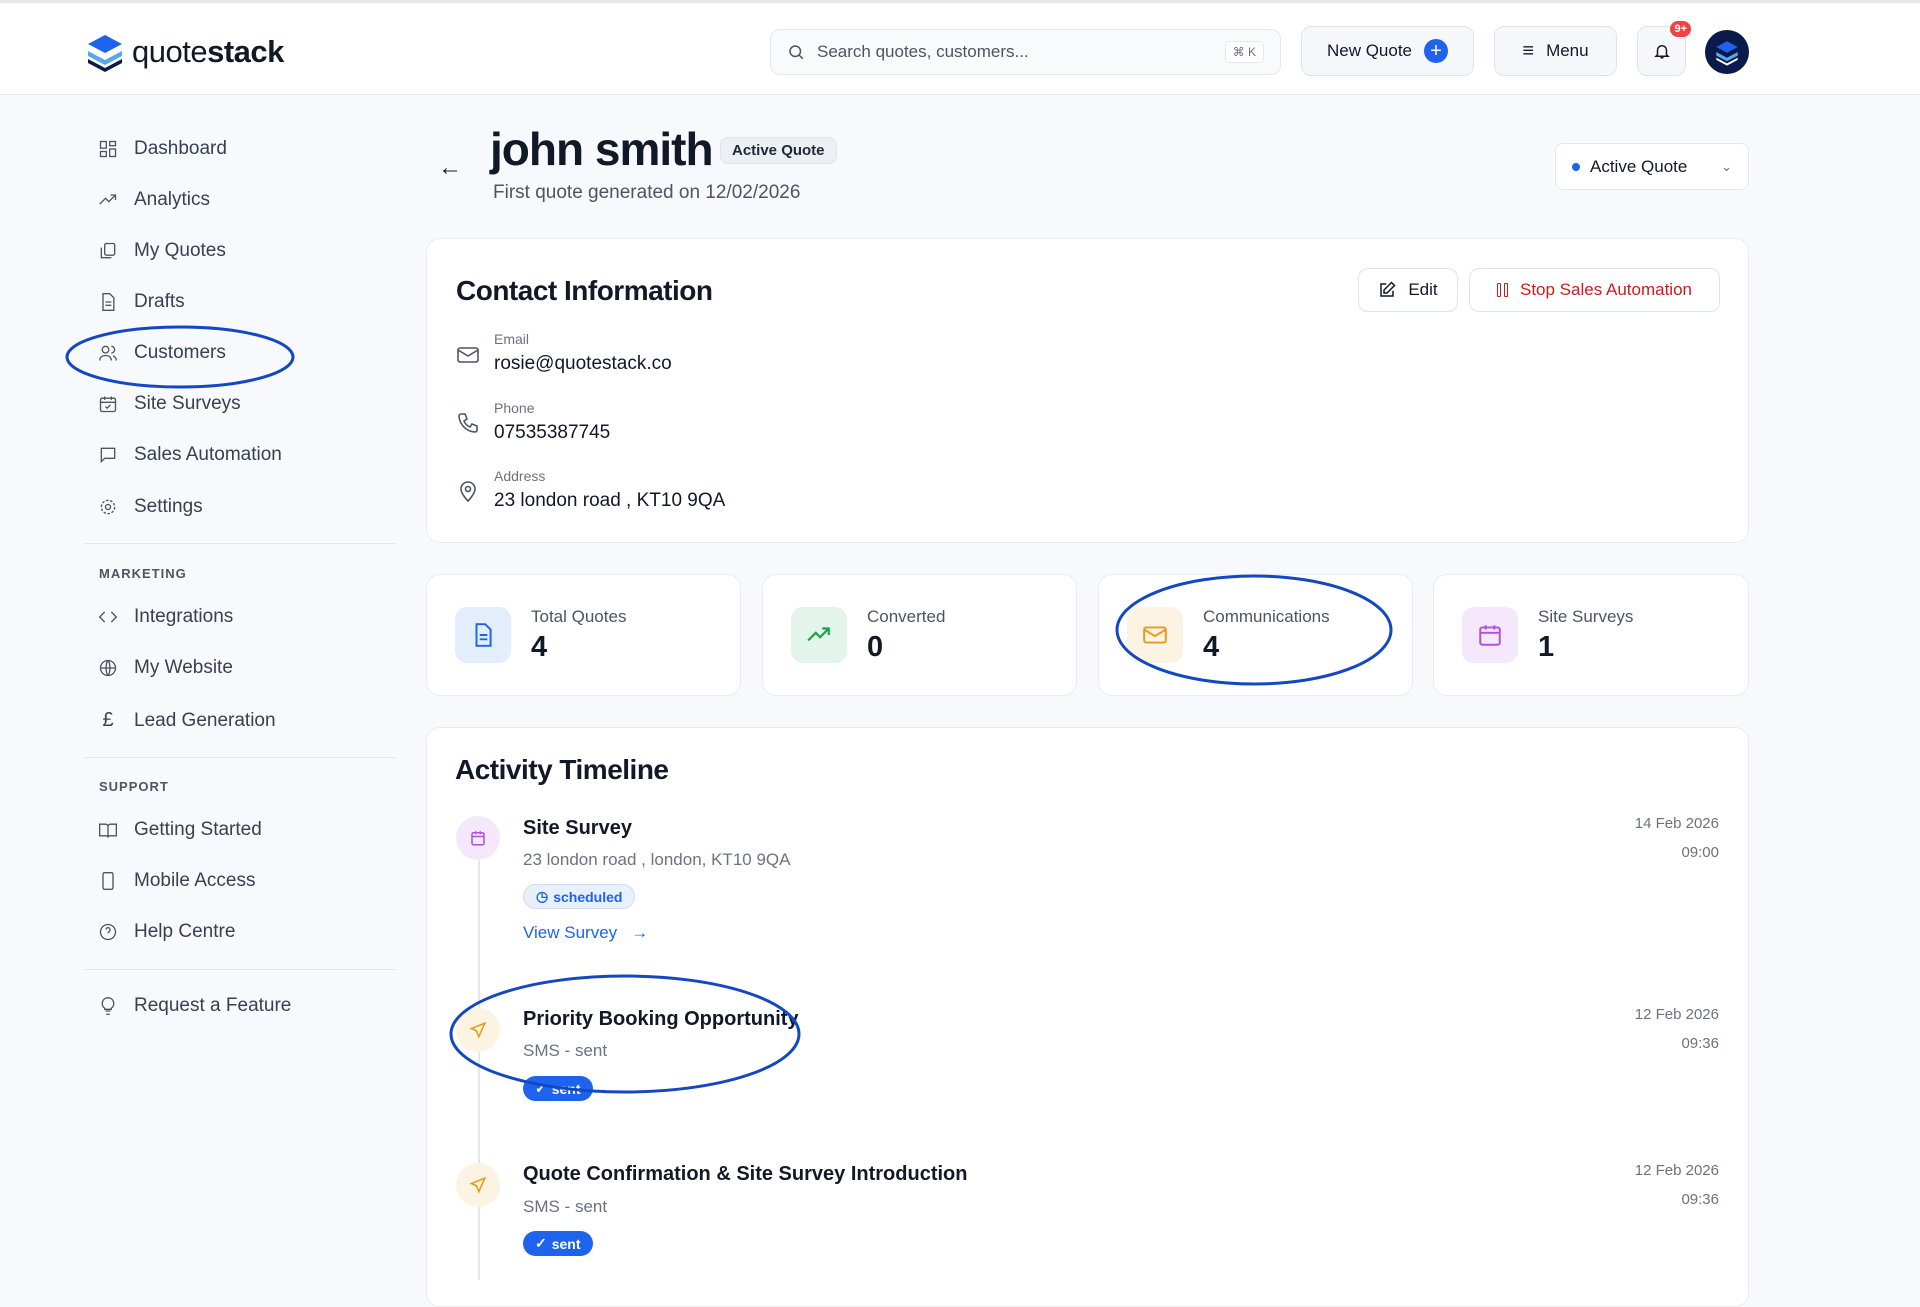  What do you see at coordinates (579, 616) in the screenshot?
I see `stat-label: Total Quotes` at bounding box center [579, 616].